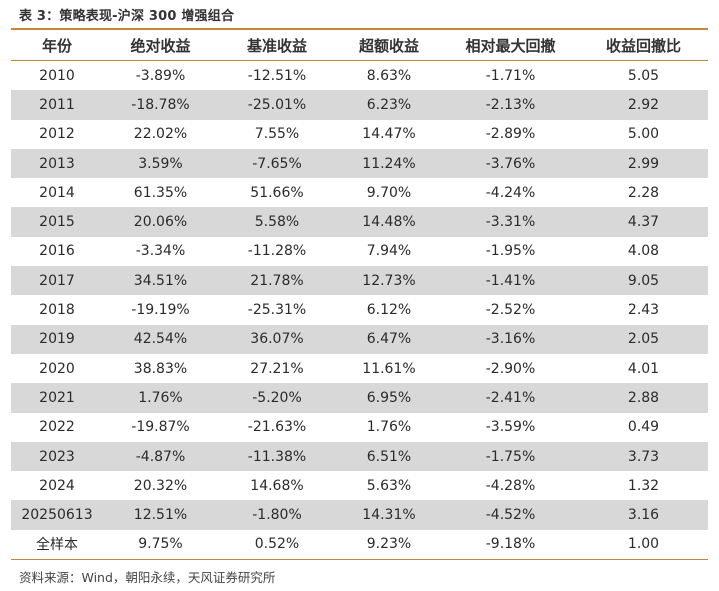 The width and height of the screenshot is (719, 591). What do you see at coordinates (160, 427) in the screenshot?
I see `absolute-return-cell: -19.87%` at bounding box center [160, 427].